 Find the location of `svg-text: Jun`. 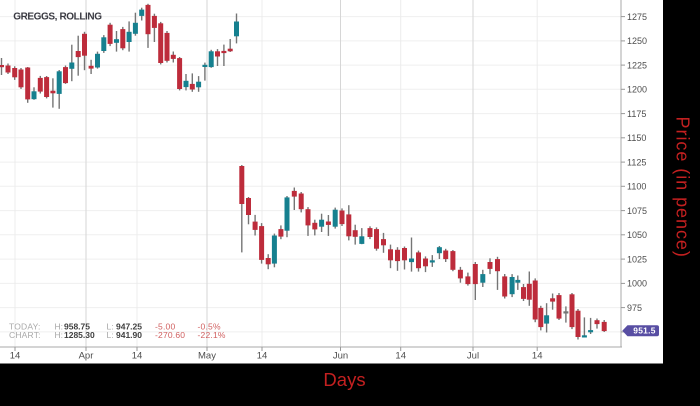

svg-text: Jun is located at coordinates (340, 356).